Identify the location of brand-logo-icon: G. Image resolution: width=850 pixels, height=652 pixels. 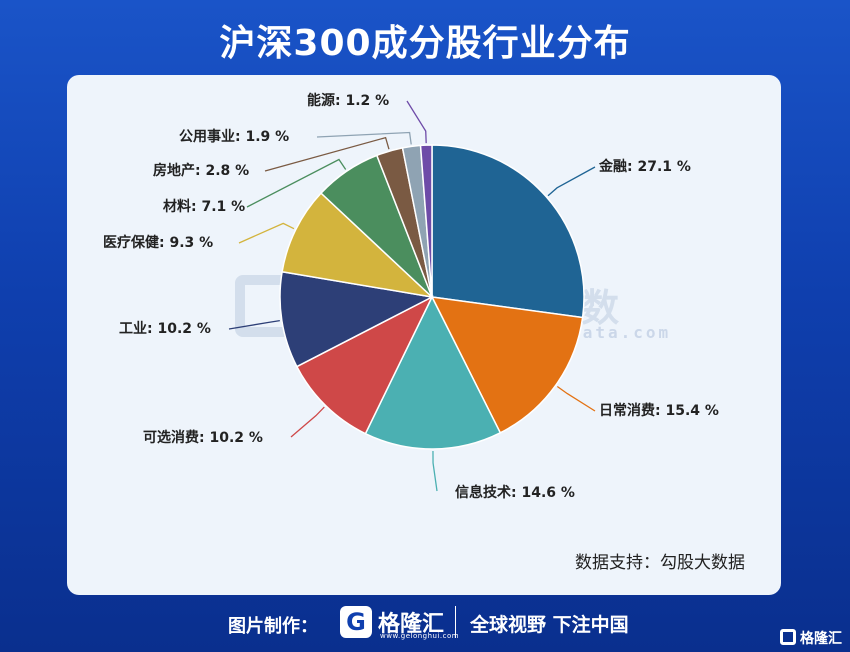
(356, 622).